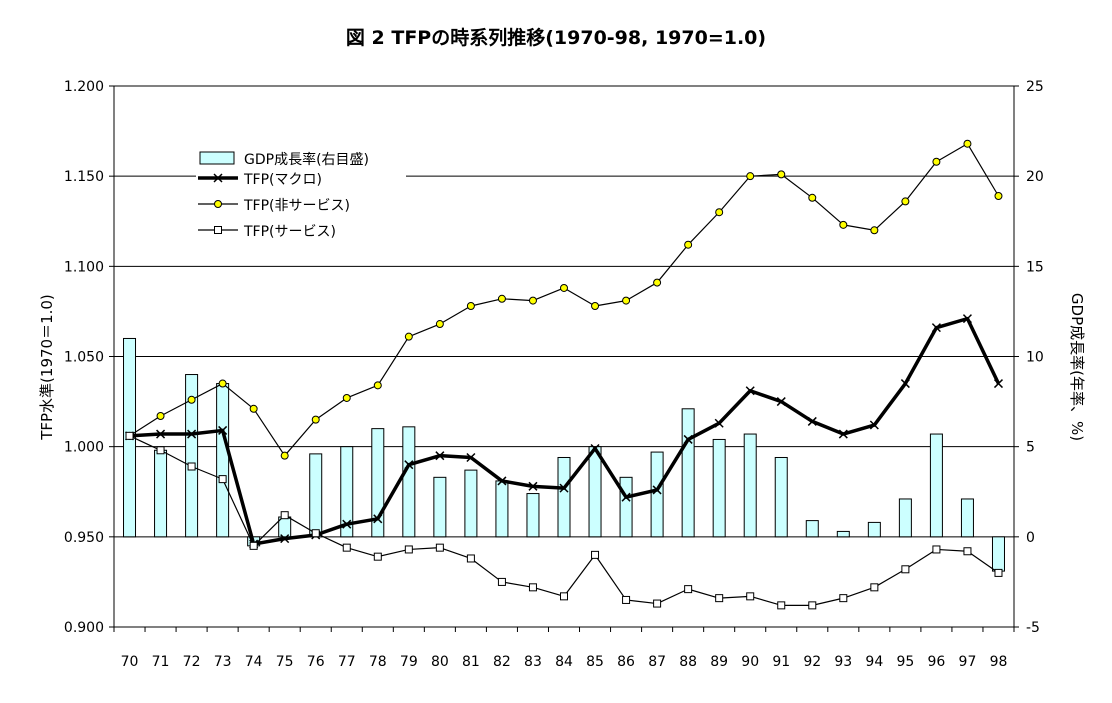 The width and height of the screenshot is (1112, 703). Describe the element at coordinates (1033, 628) in the screenshot. I see `y-right-tick-label: -5` at that location.